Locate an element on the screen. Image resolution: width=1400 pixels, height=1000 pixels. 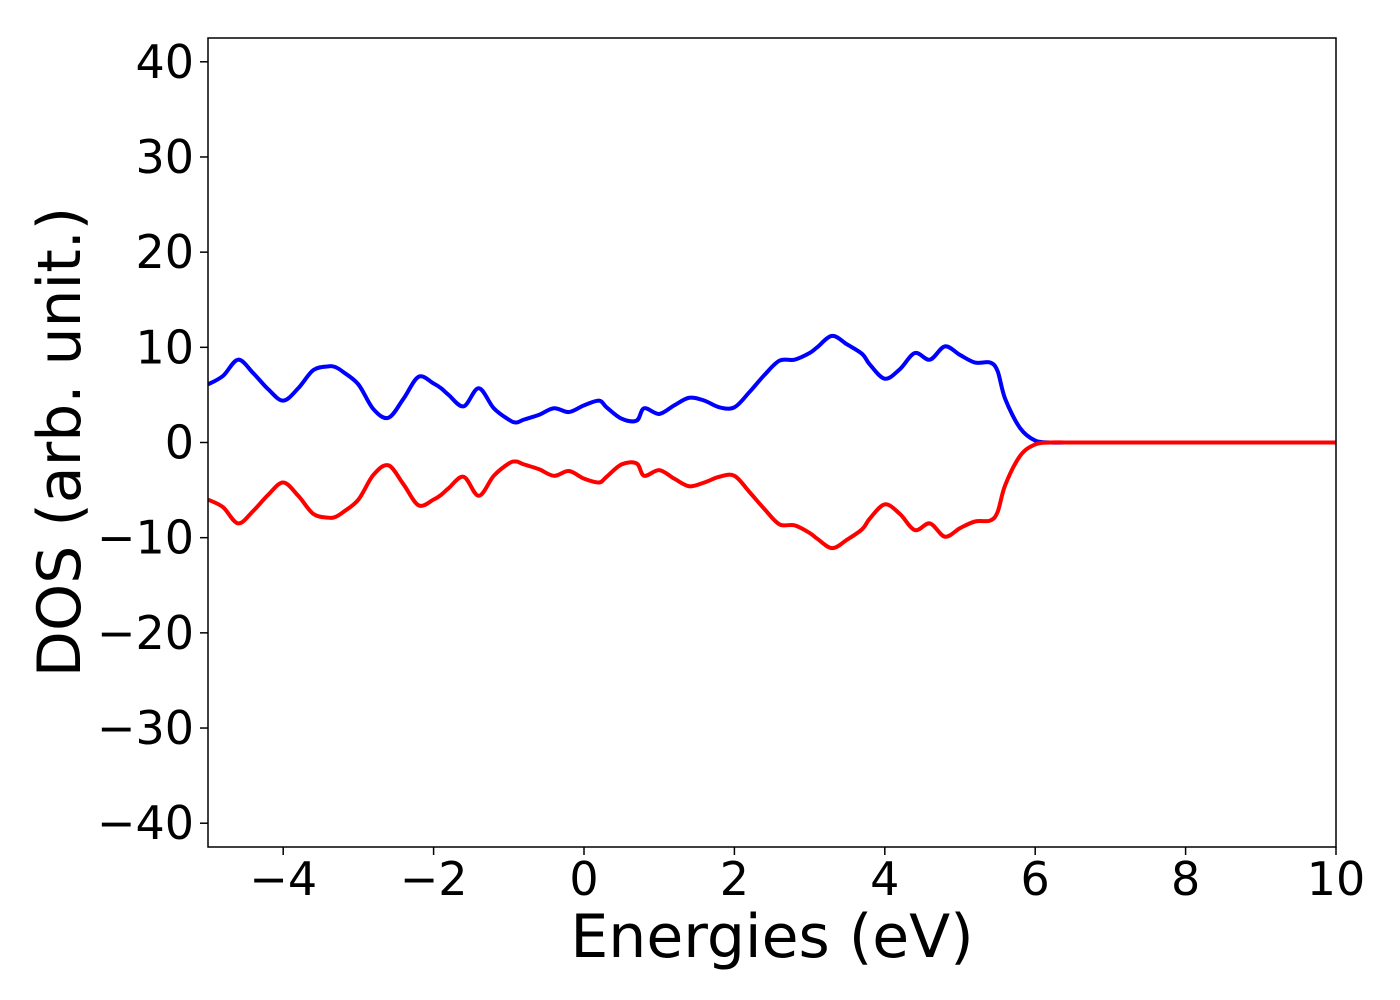
y-tick-label: −10 is located at coordinates (145, 538).